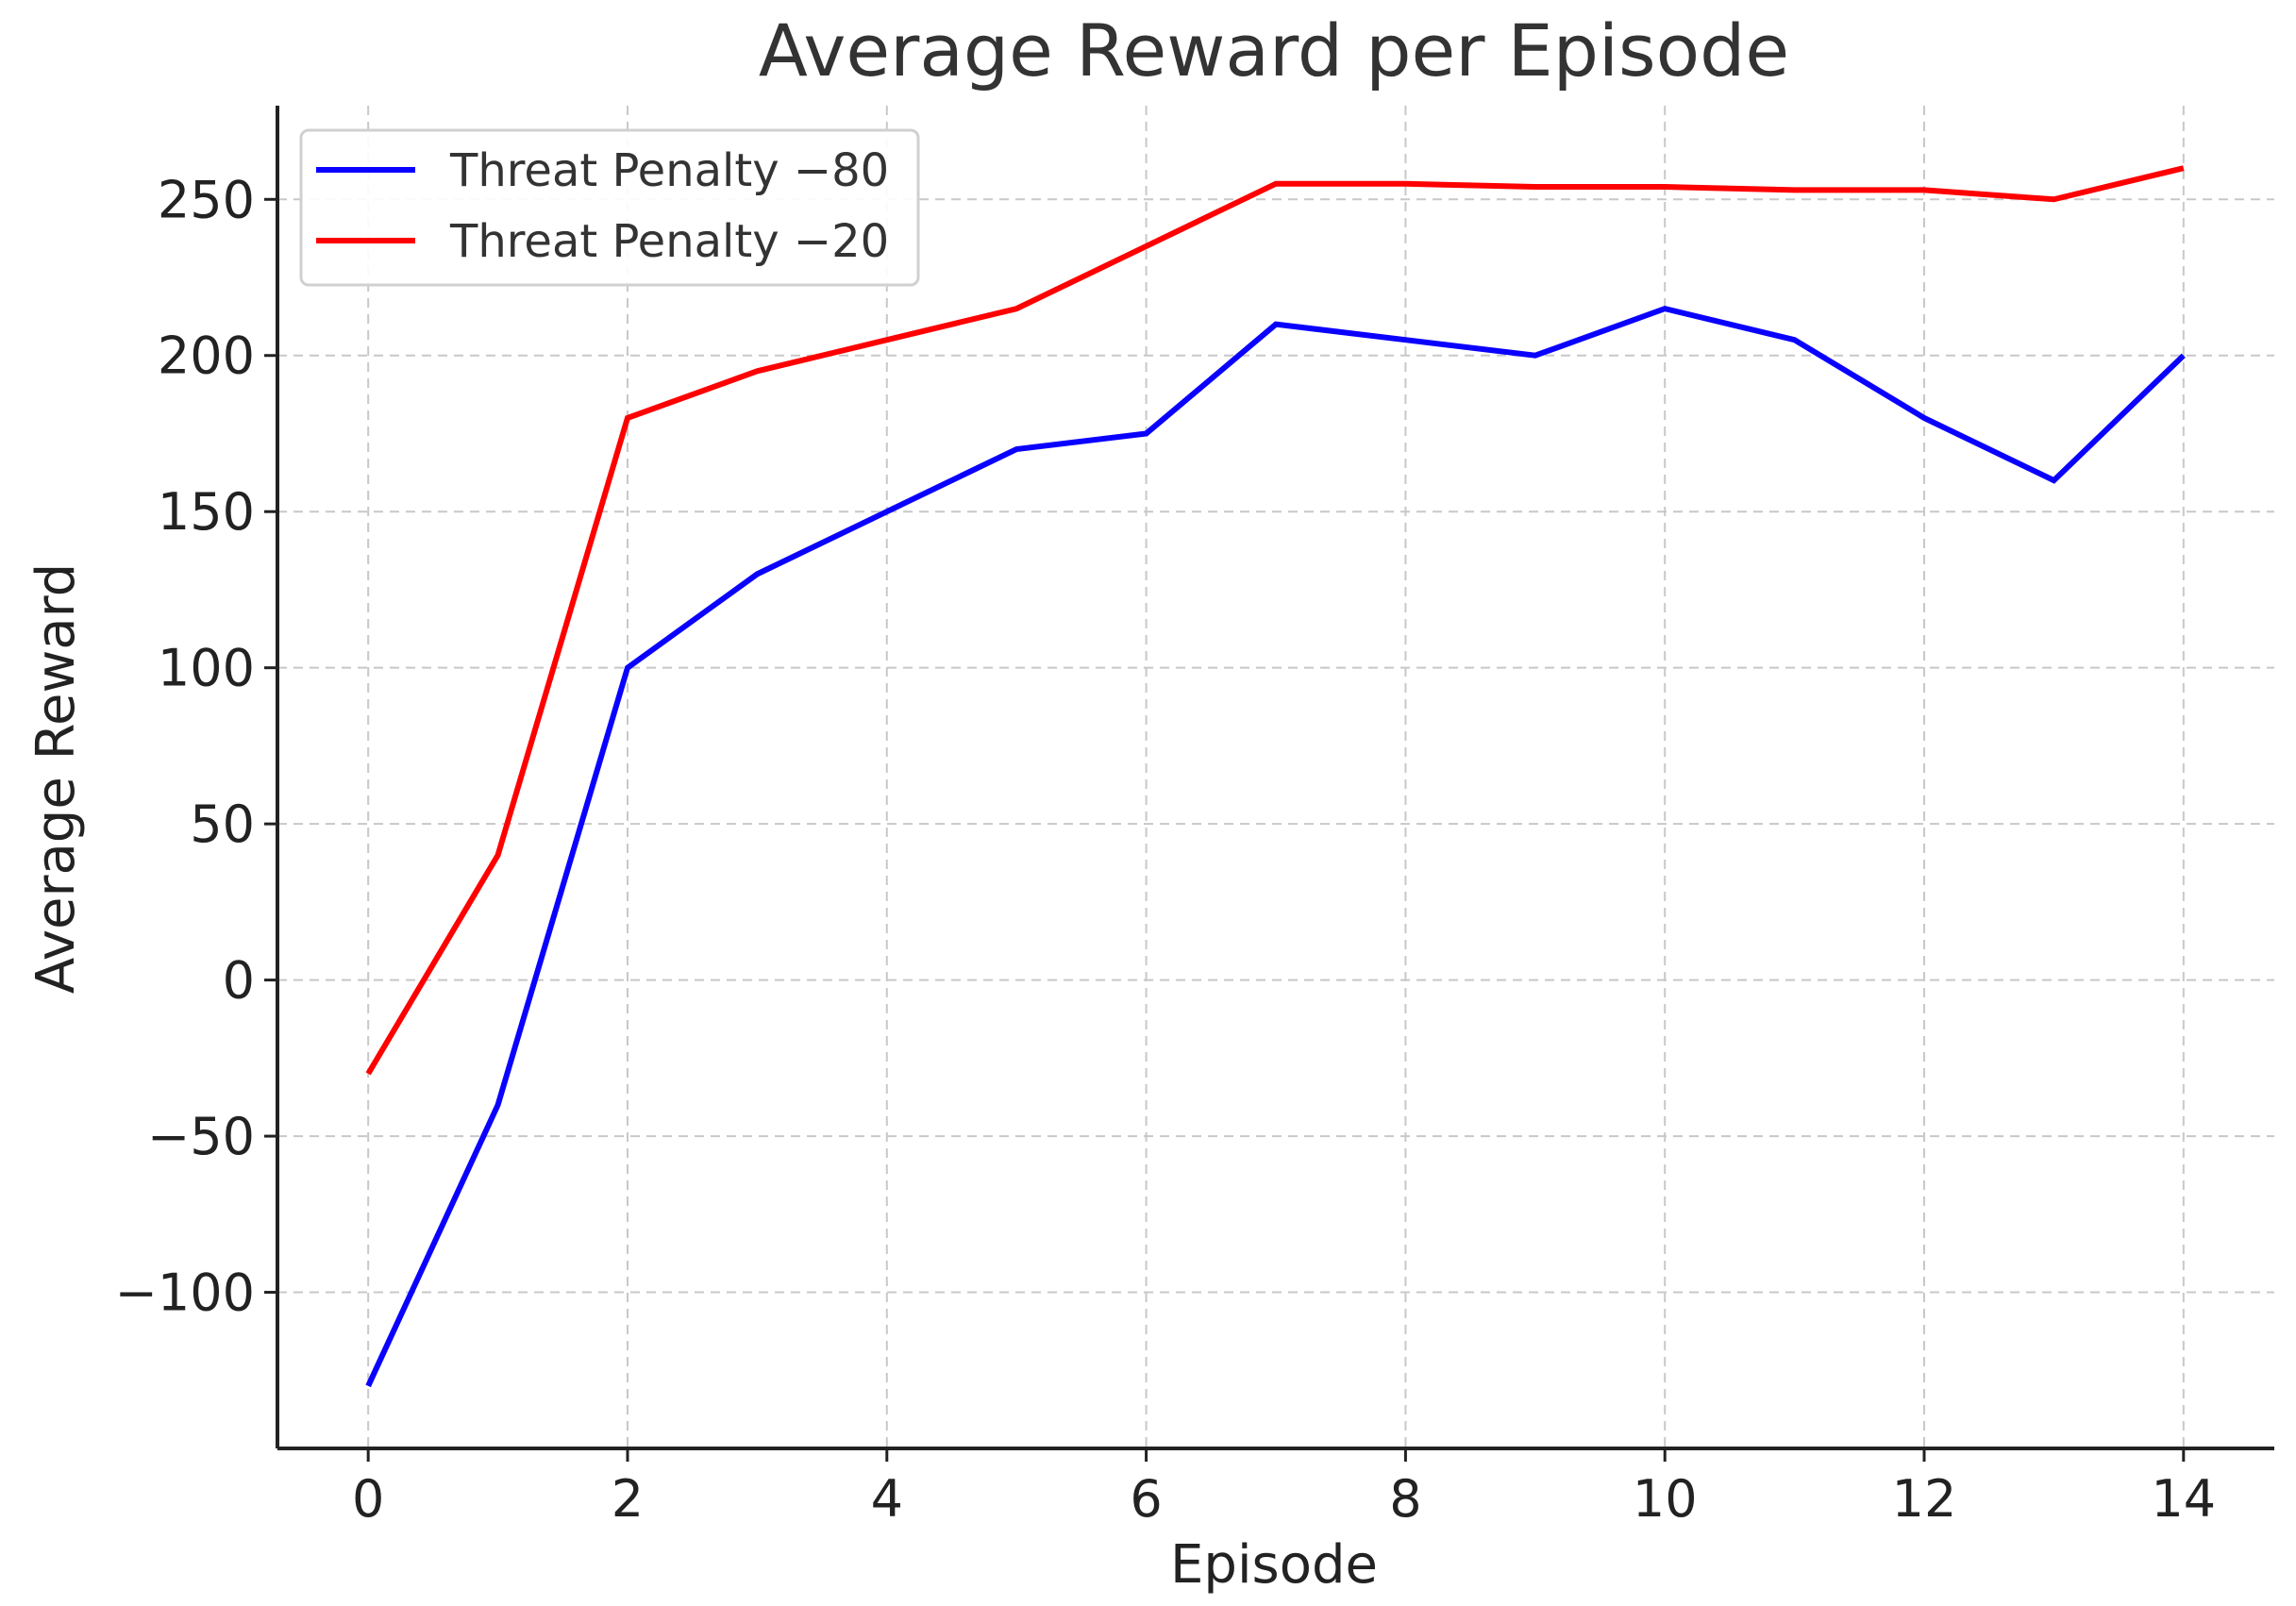 The image size is (2296, 1606). I want to click on x-tick-label-5: 10, so click(1666, 1499).